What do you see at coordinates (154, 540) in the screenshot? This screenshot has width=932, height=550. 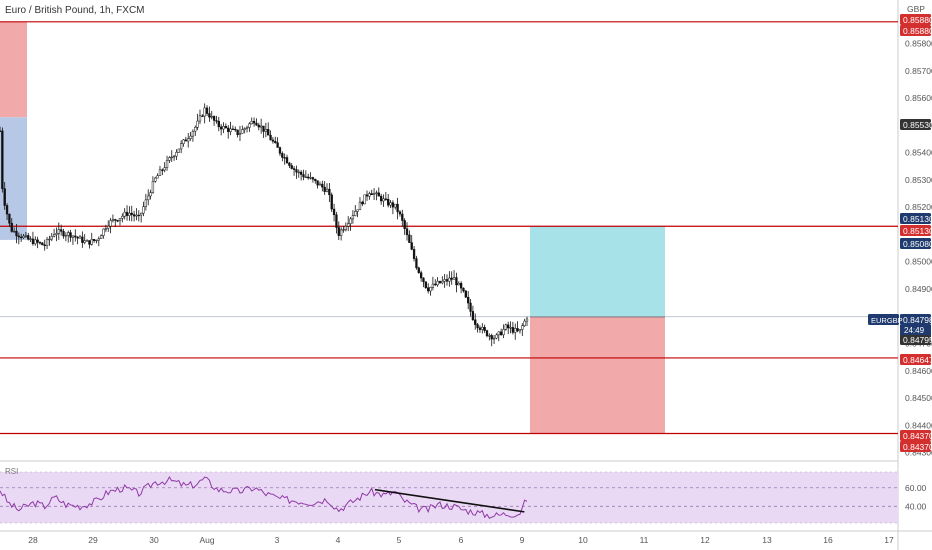 I see `time-tick-label: 30` at bounding box center [154, 540].